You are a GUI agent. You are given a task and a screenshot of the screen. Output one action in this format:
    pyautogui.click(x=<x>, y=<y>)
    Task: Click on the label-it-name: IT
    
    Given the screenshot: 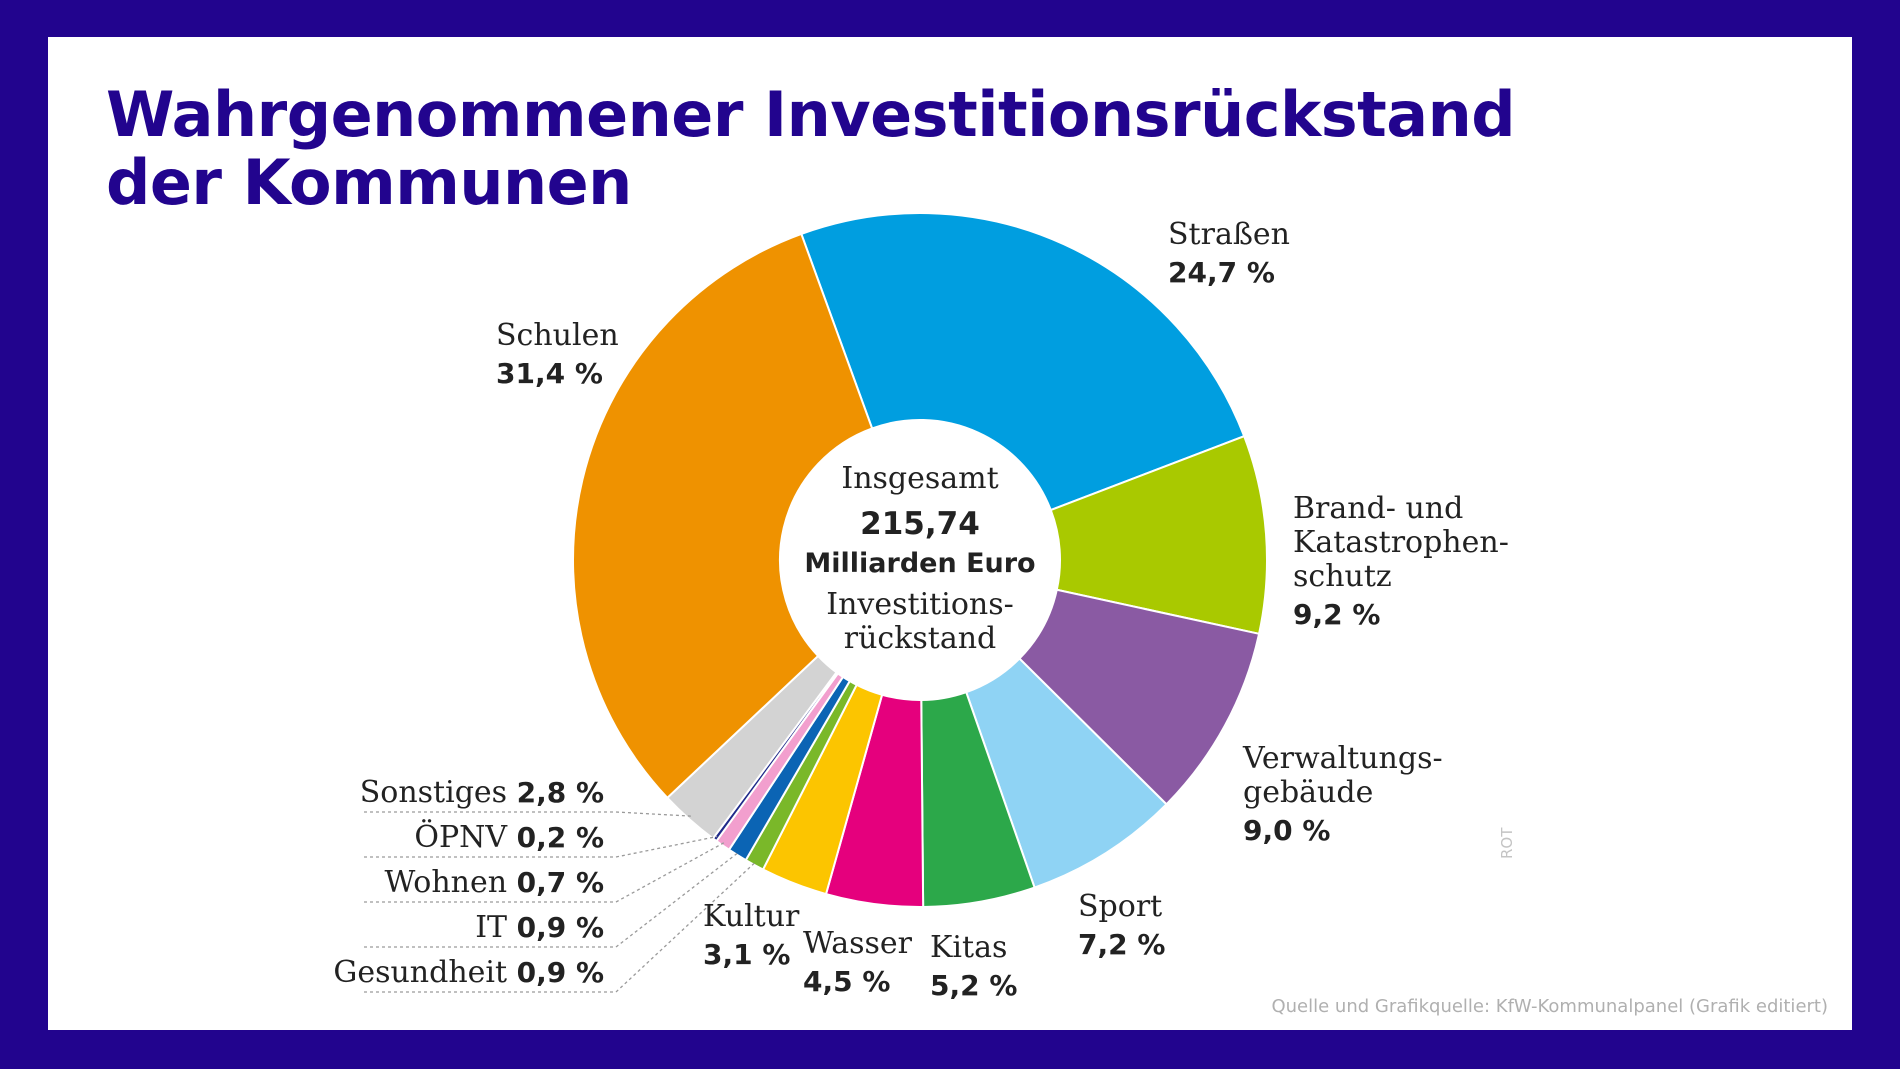 What is the action you would take?
    pyautogui.click(x=495, y=927)
    